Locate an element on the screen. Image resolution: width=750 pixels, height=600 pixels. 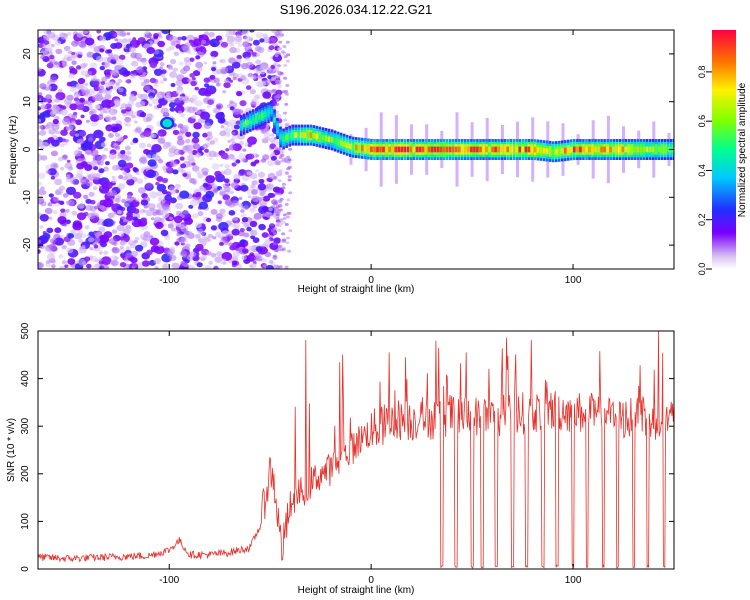
spectrogram-x-tick-label: 100 is located at coordinates (573, 280).